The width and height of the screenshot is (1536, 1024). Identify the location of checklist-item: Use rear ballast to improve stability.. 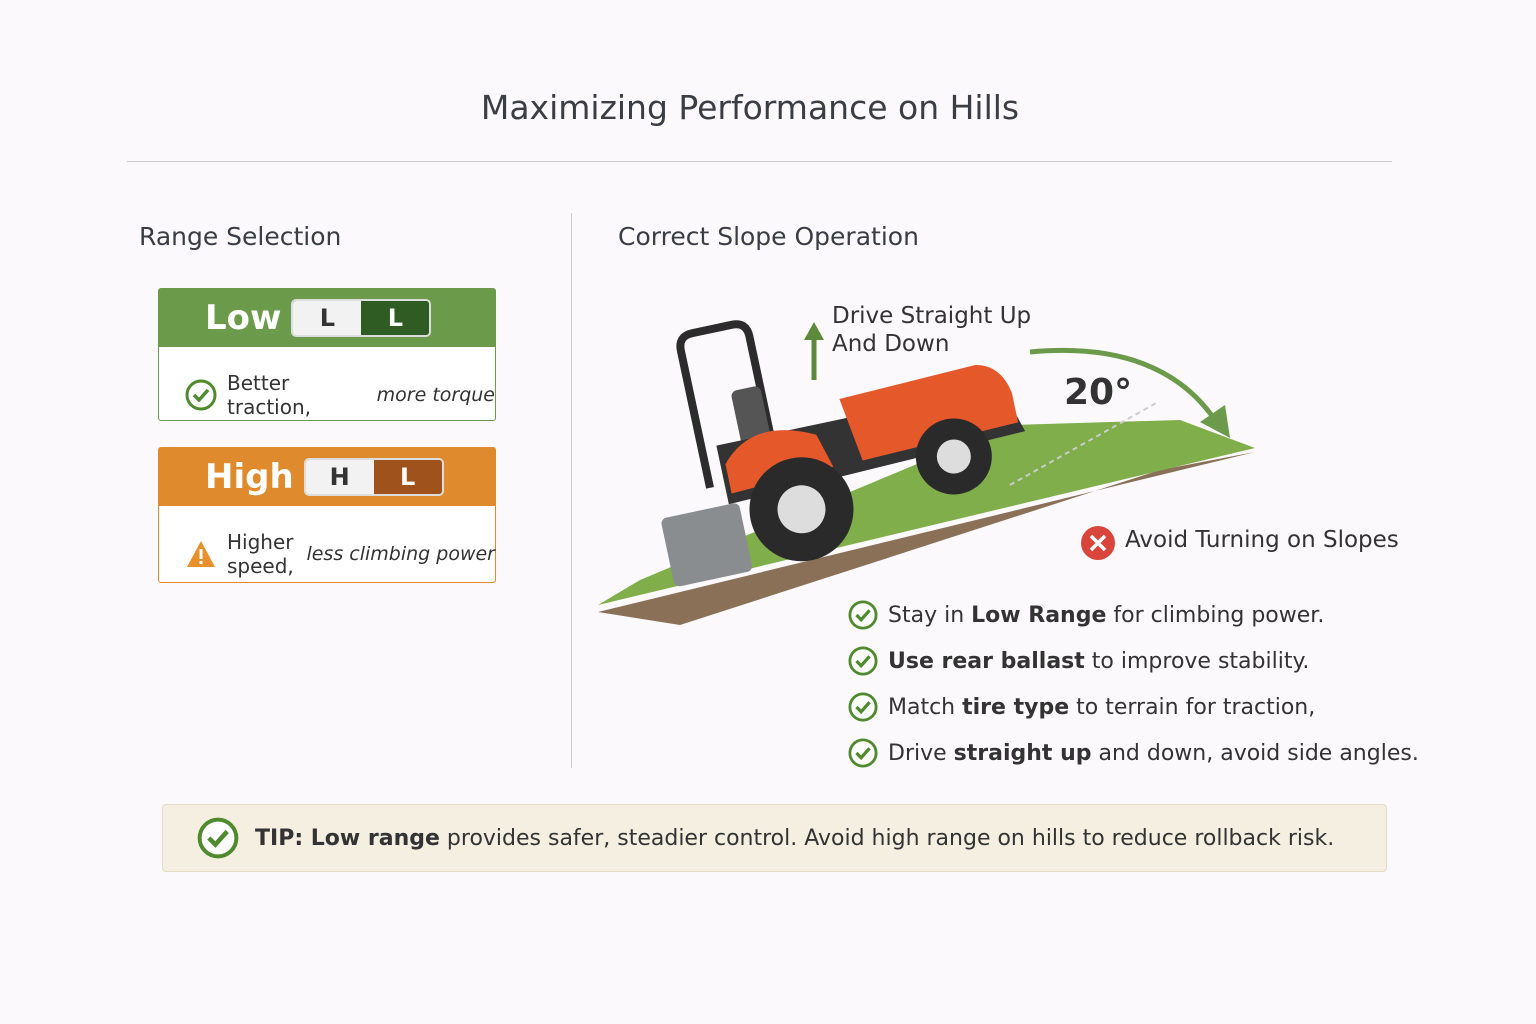
(1133, 661).